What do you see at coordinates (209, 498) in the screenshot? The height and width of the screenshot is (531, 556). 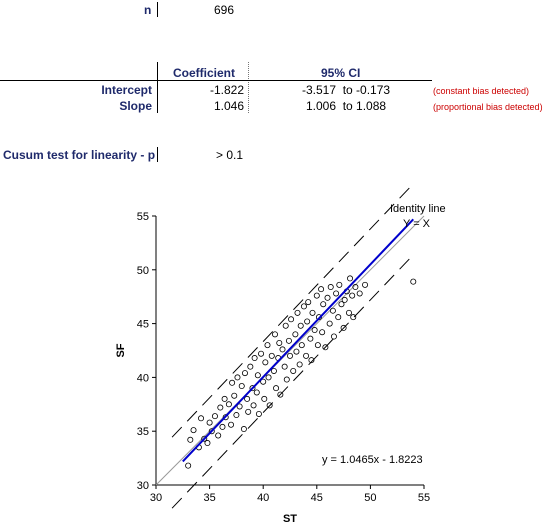 I see `x-tick-label: 35` at bounding box center [209, 498].